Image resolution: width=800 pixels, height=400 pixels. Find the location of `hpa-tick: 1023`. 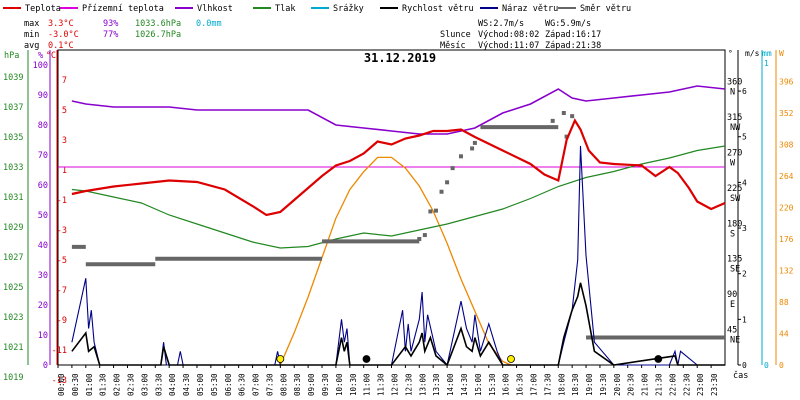

hpa-tick: 1023 is located at coordinates (13, 318).